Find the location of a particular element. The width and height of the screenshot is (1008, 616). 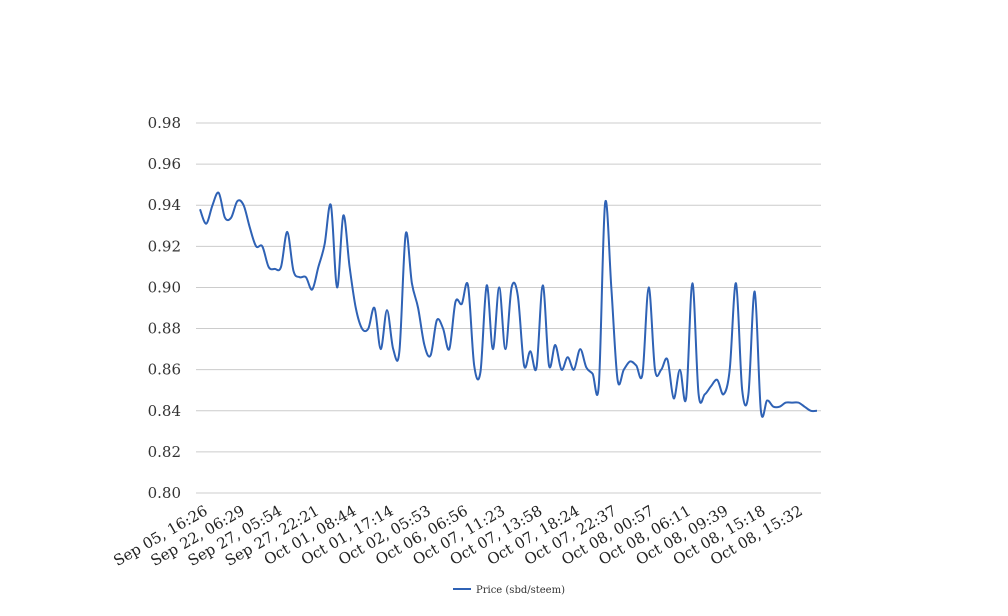

y-tick-label: 0.80 is located at coordinates (164, 493).